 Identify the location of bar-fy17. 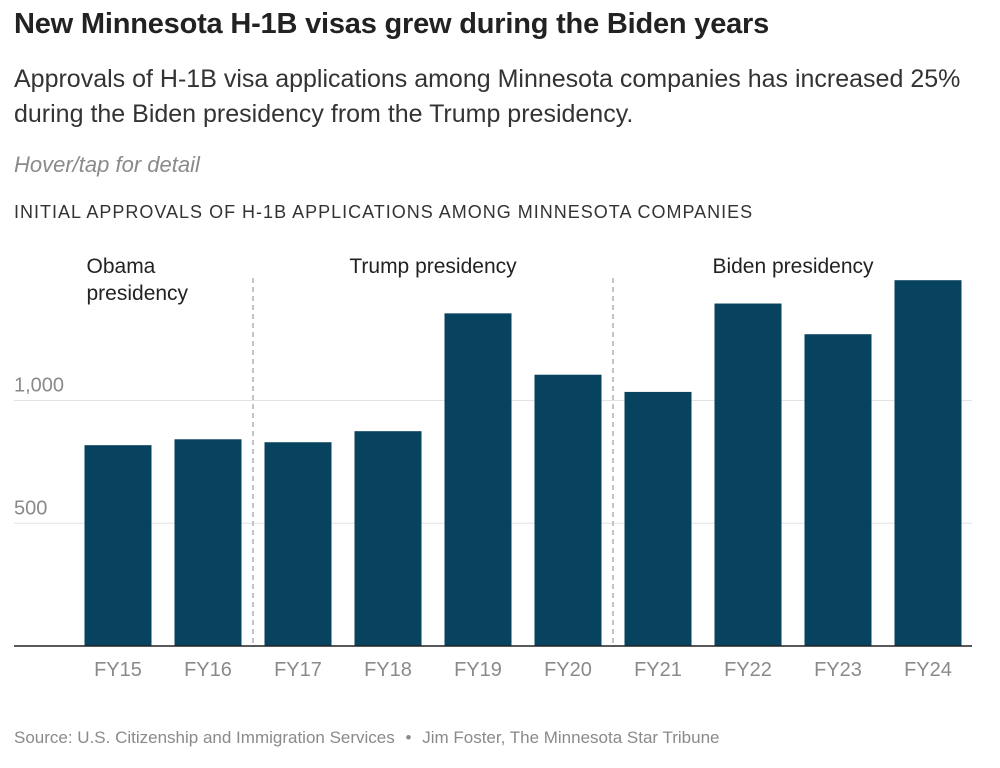
(298, 544).